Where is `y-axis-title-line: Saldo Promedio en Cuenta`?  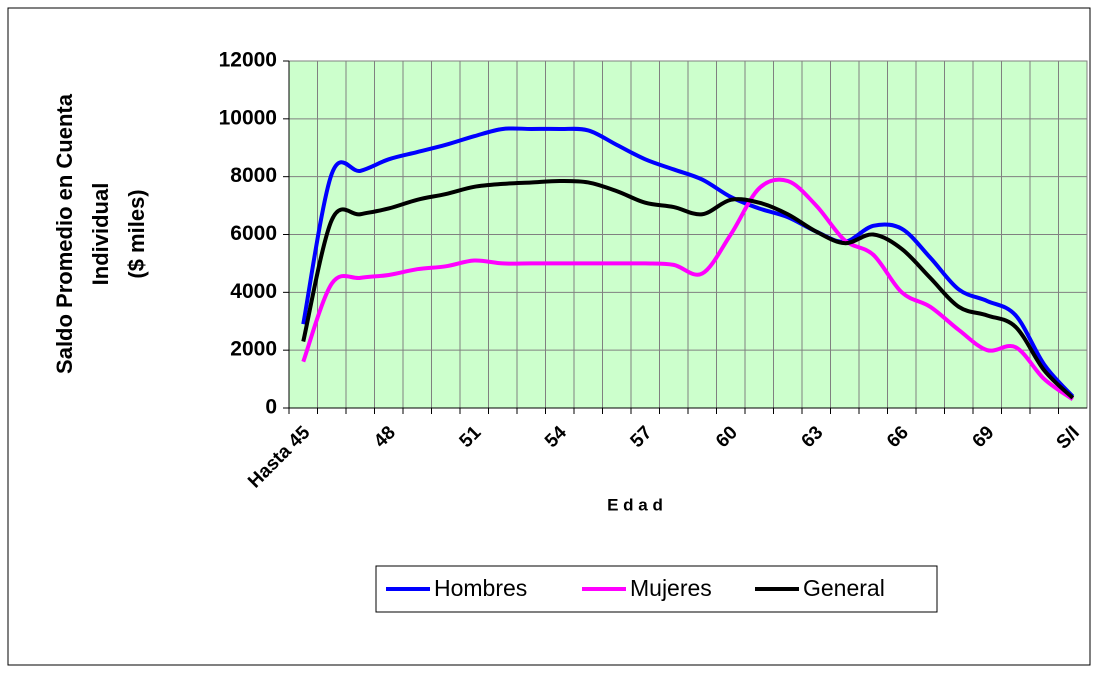
y-axis-title-line: Saldo Promedio en Cuenta is located at coordinates (64, 233).